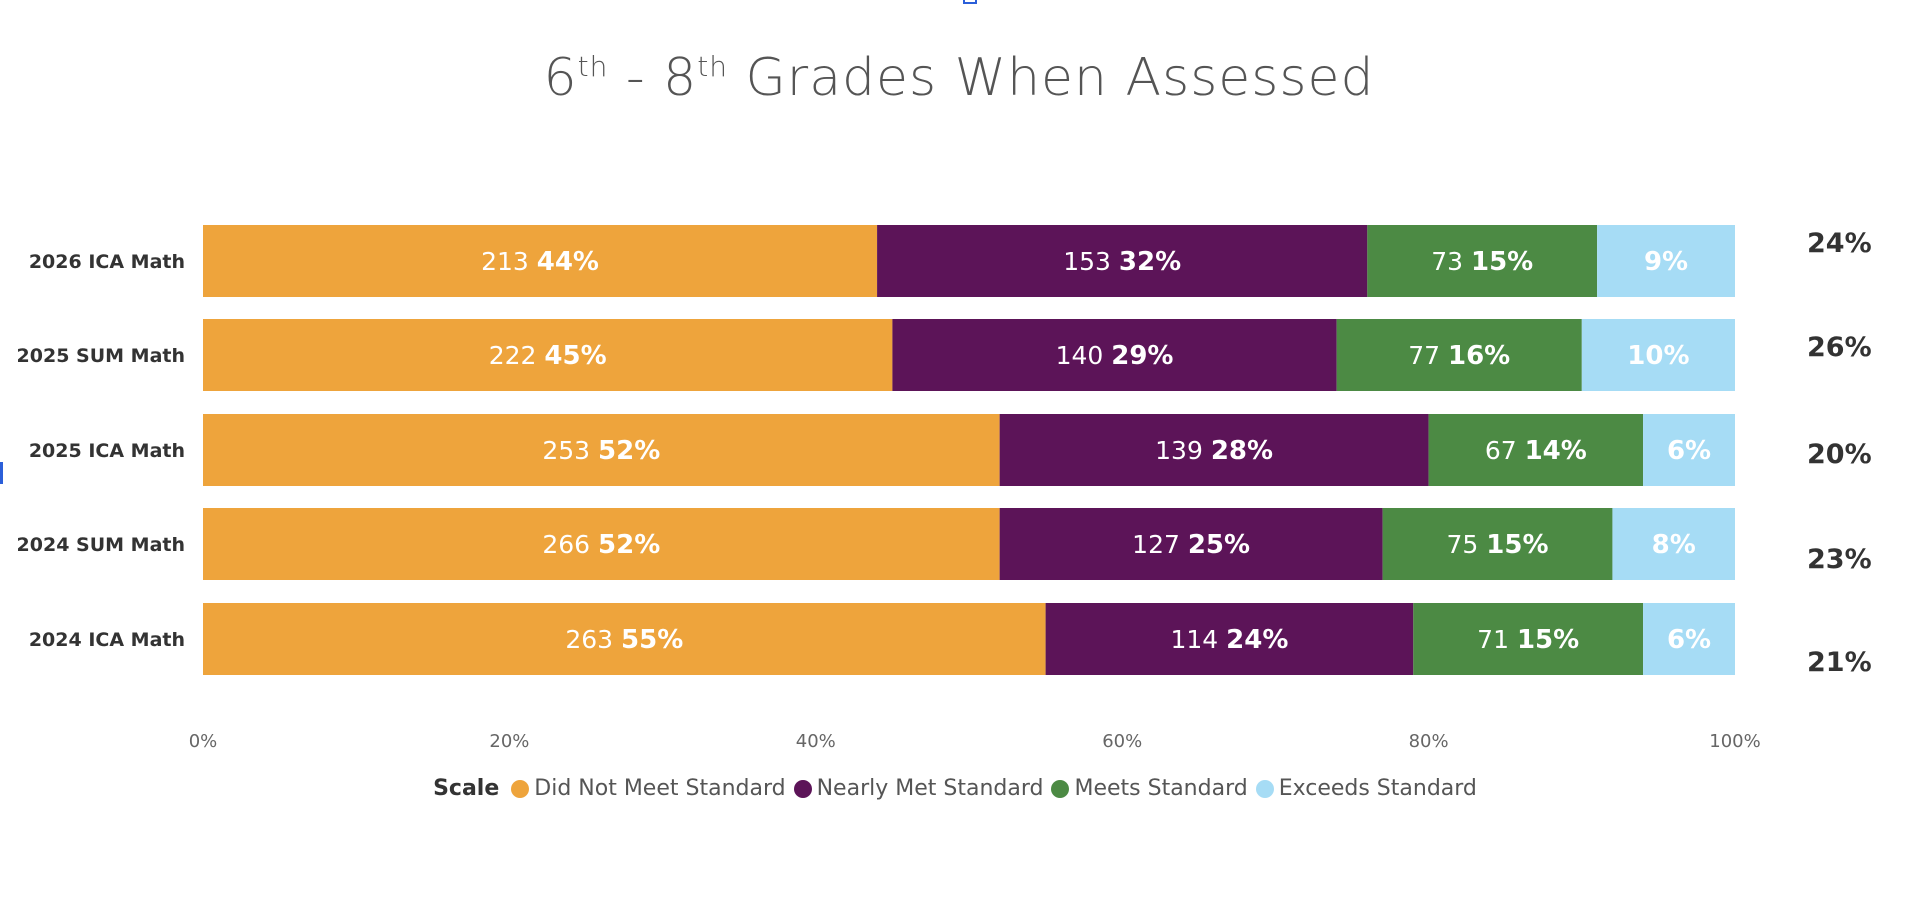  Describe the element at coordinates (1142, 356) in the screenshot. I see `percent-label: 29%` at that location.